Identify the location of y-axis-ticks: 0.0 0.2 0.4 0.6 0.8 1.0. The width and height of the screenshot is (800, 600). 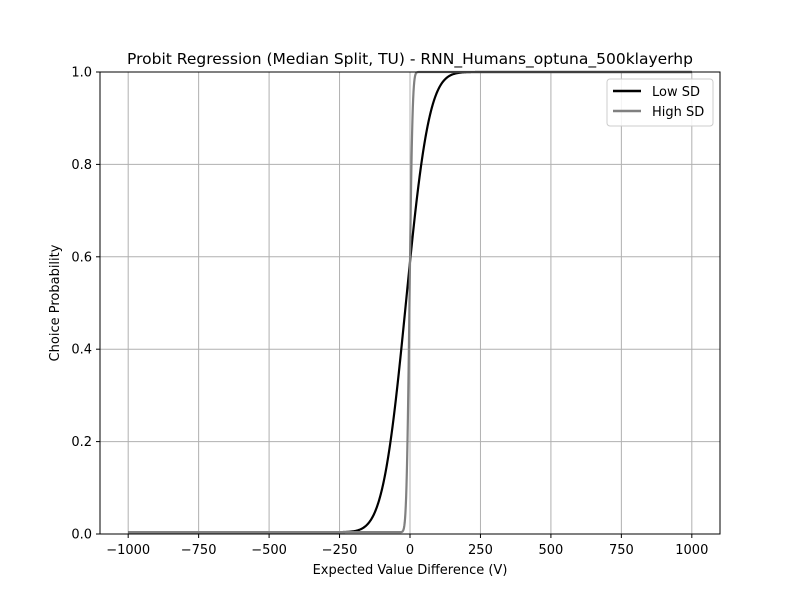
(85, 304).